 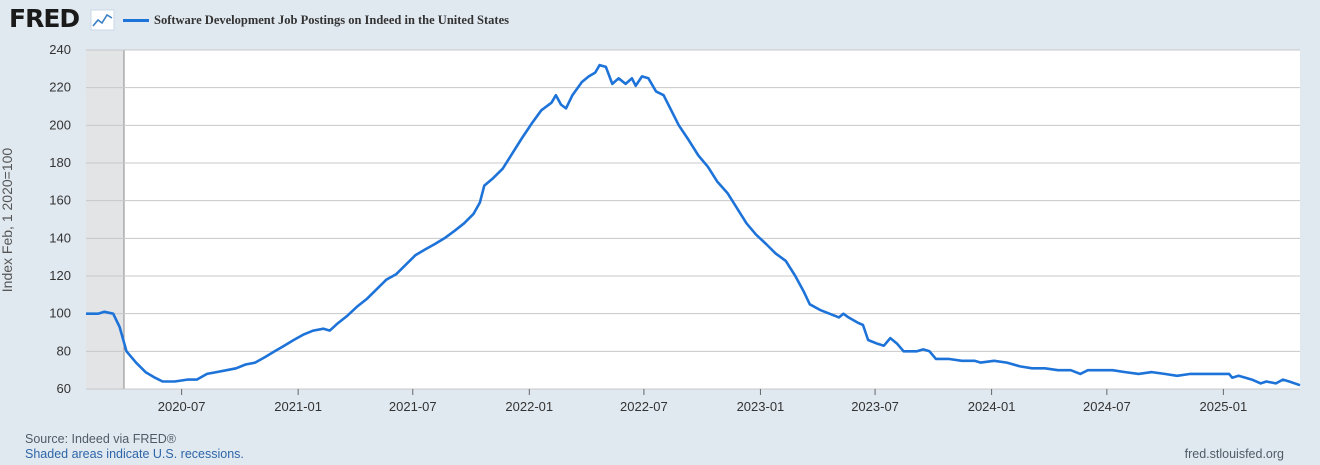 I want to click on y-tick-label: 200, so click(x=60, y=124).